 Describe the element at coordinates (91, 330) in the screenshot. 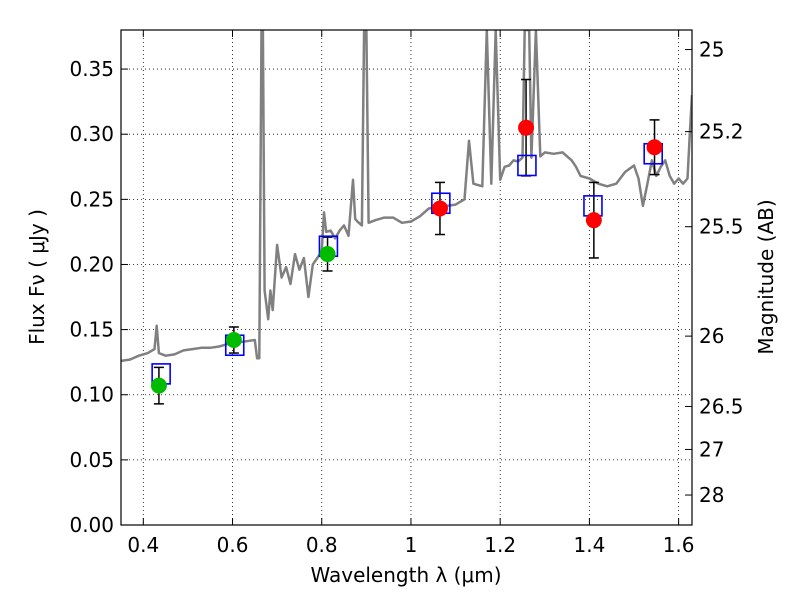

I see `y-tick-label: 0.15` at that location.